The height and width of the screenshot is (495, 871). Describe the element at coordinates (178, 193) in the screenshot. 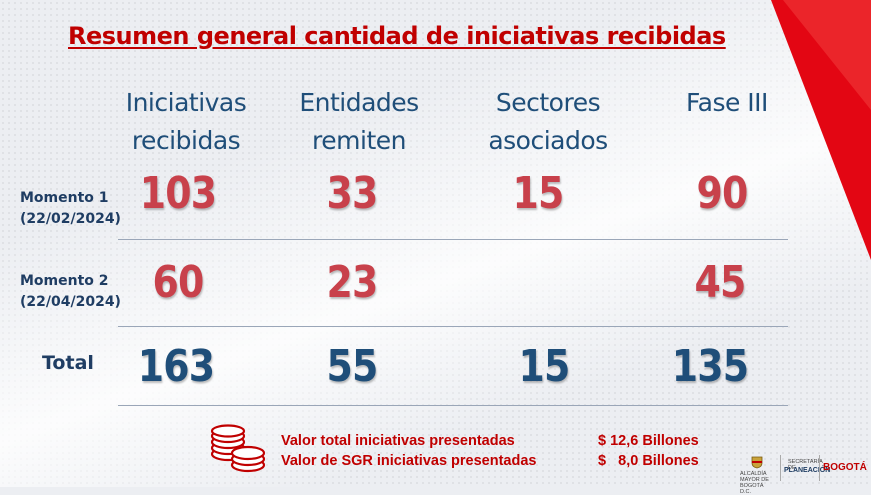

I see `value-cell: 103` at that location.